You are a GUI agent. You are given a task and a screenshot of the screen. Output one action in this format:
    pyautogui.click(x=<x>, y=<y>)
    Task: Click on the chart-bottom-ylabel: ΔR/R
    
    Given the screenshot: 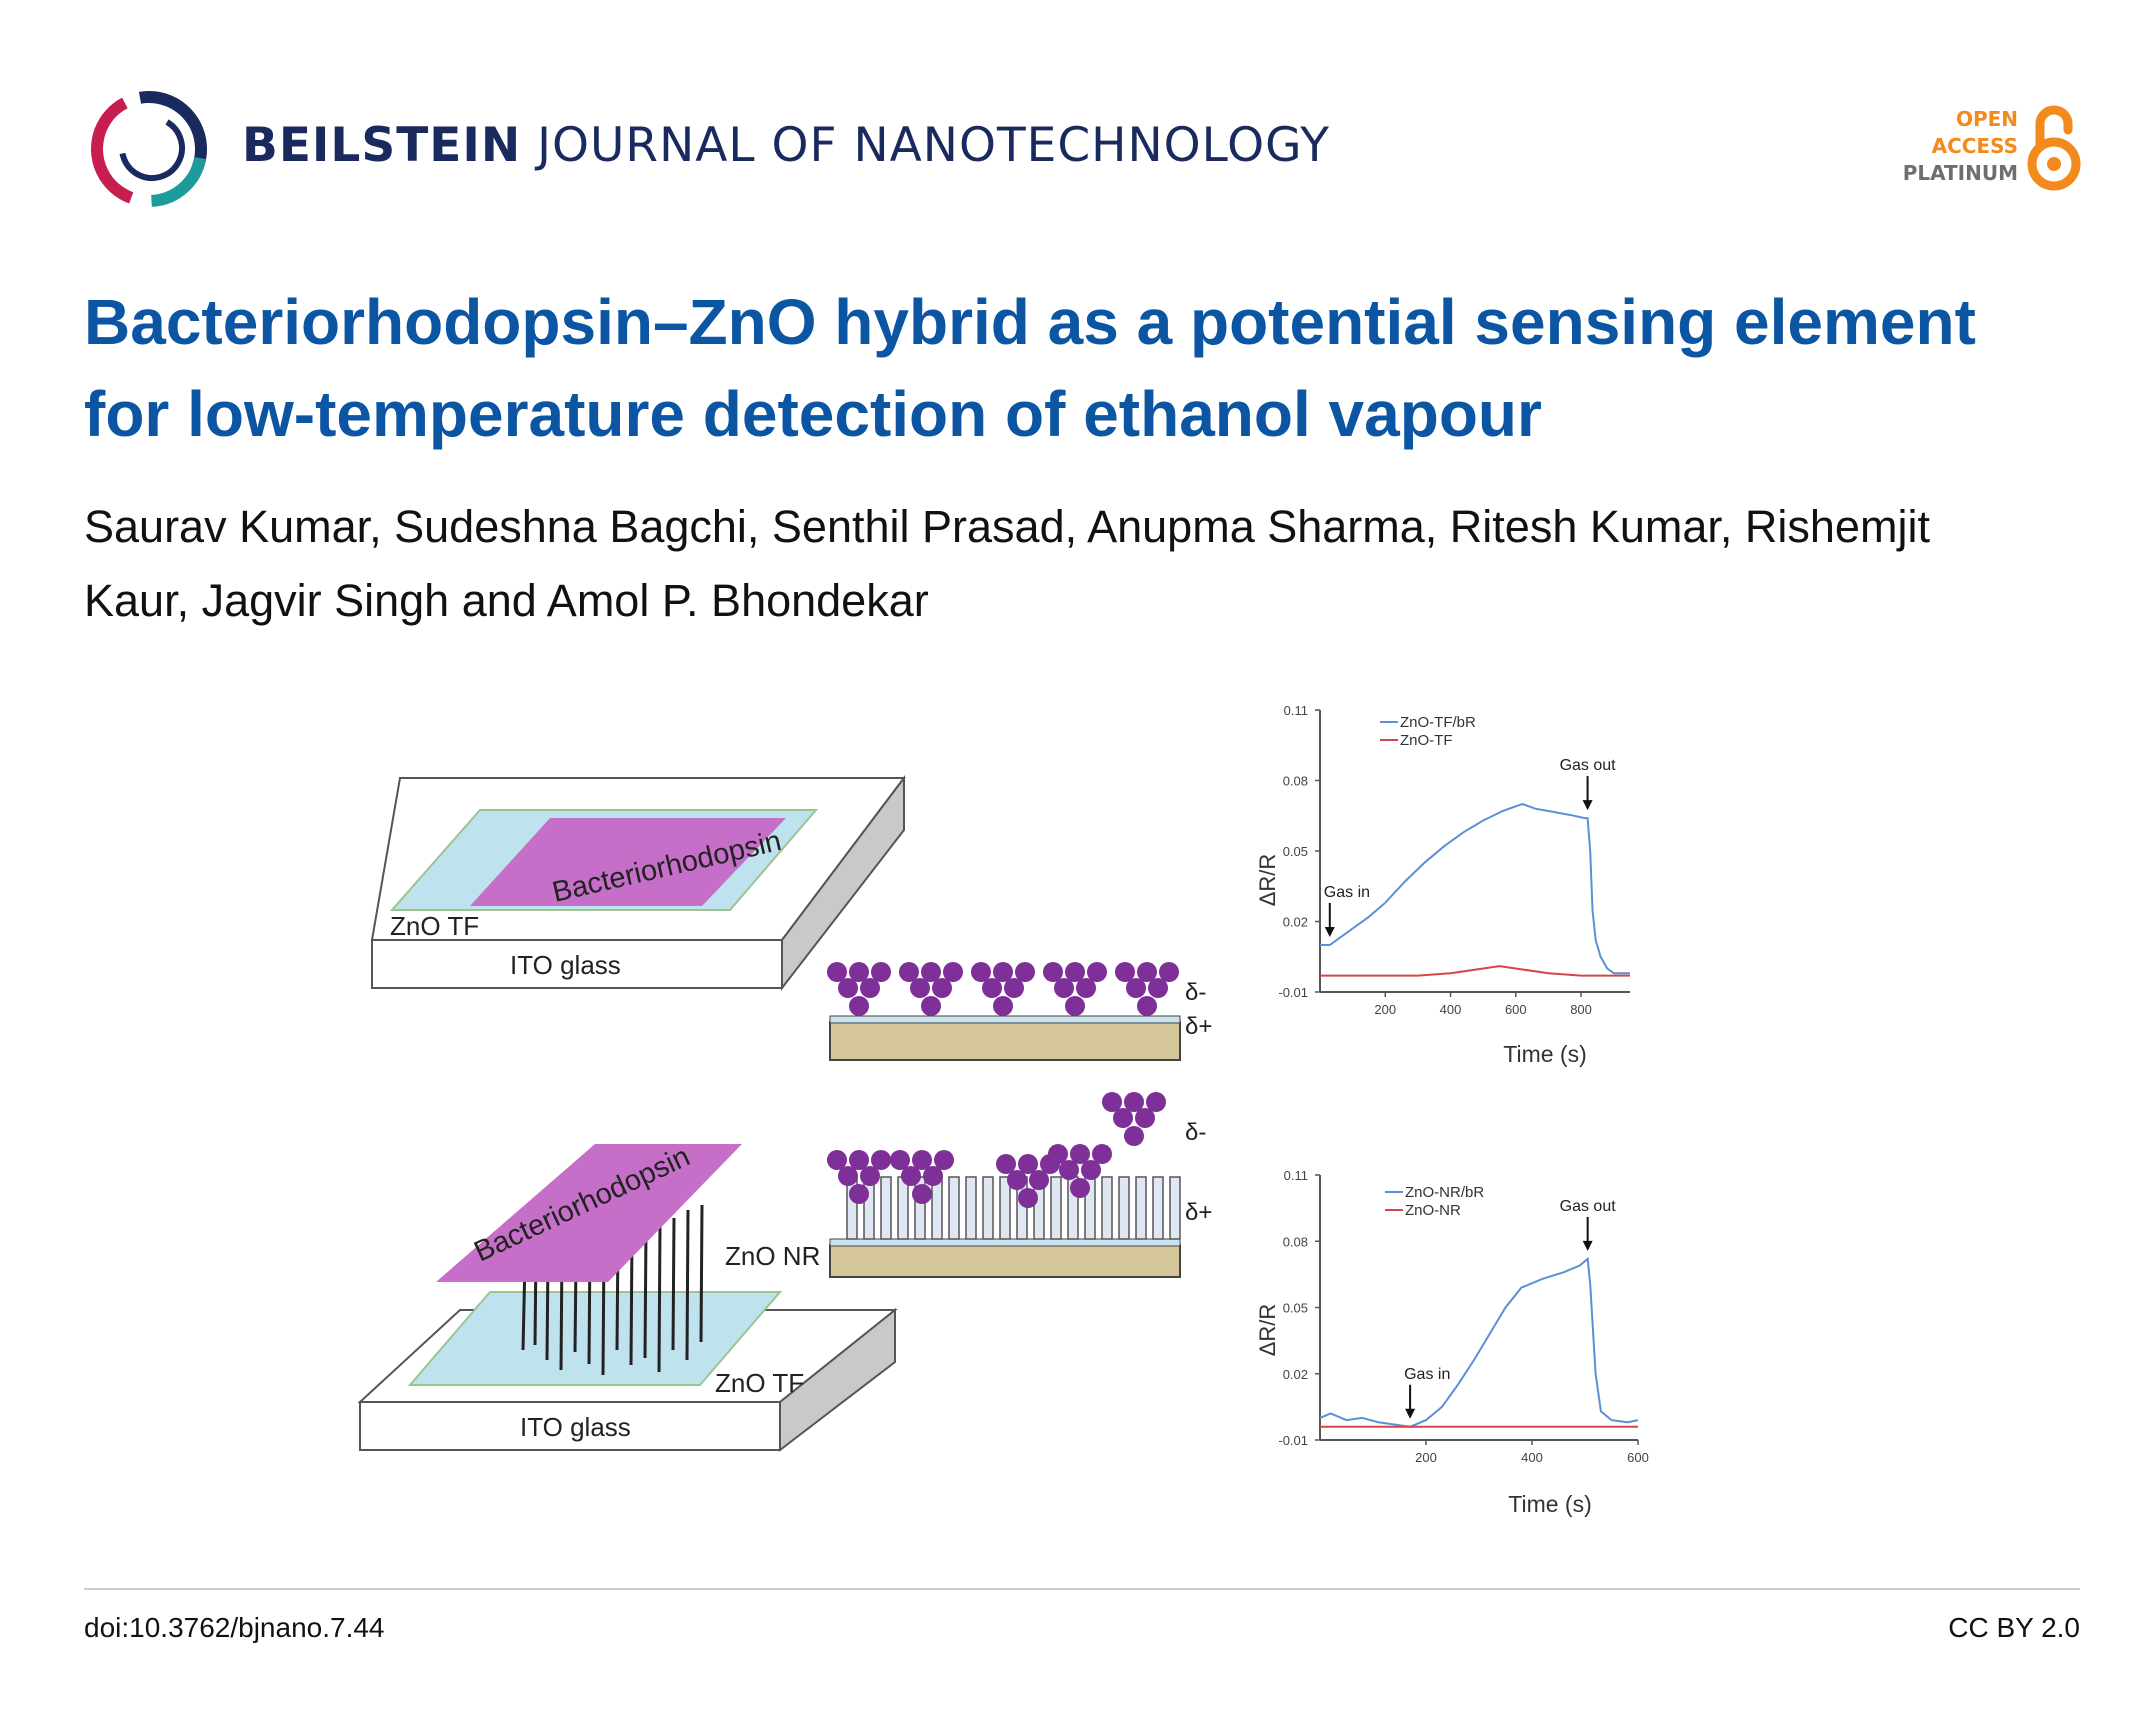 What is the action you would take?
    pyautogui.click(x=1267, y=1330)
    